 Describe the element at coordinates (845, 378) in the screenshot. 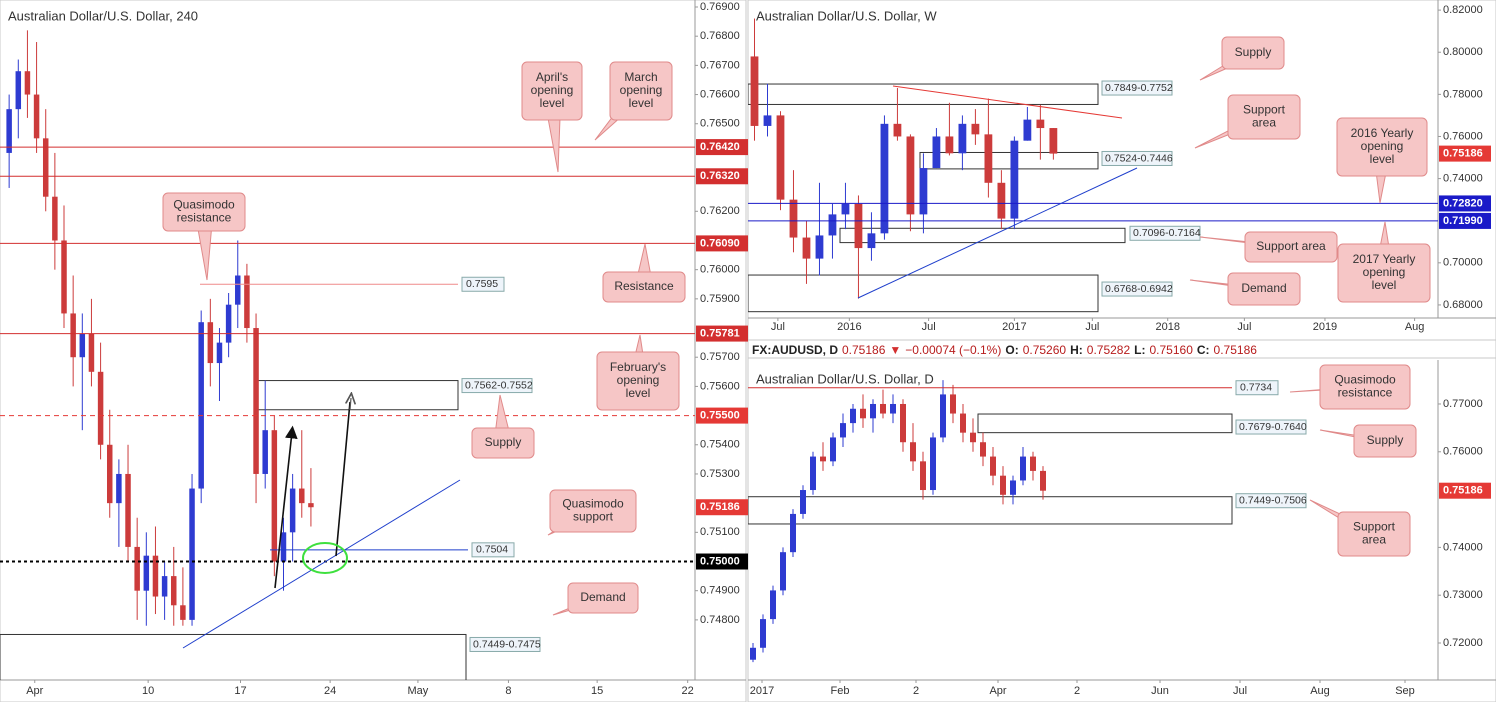

I see `chart-title: Australian Dollar/U.S. Dollar, D` at that location.